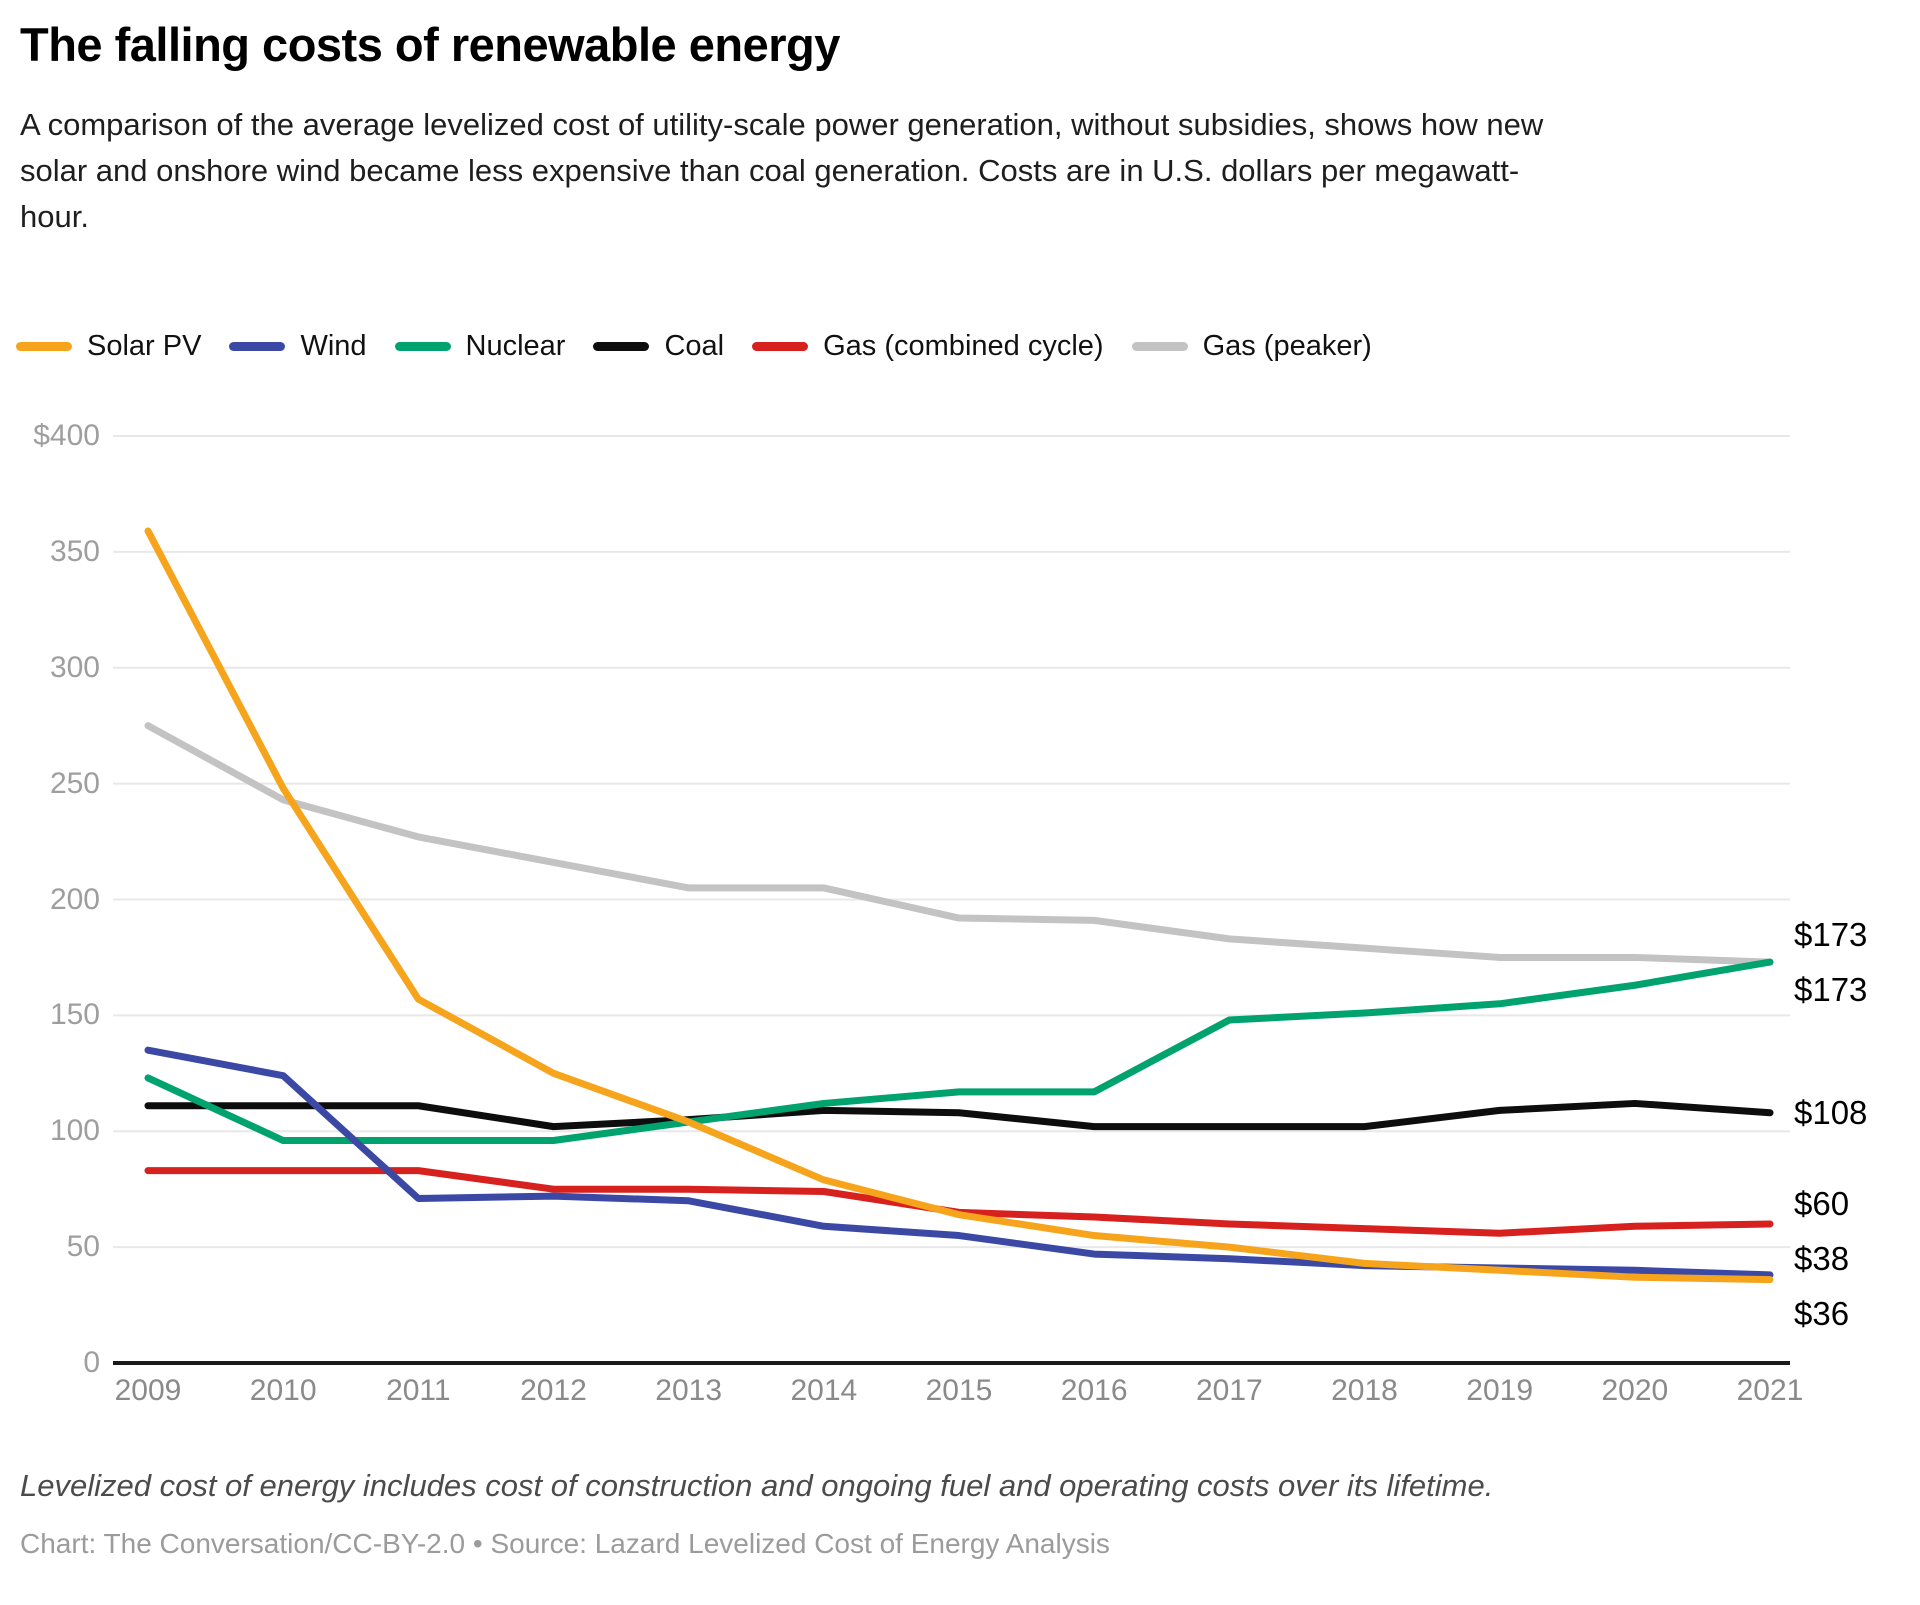 The image size is (1920, 1605). What do you see at coordinates (148, 1390) in the screenshot?
I see `x-tick-2009: 2009` at bounding box center [148, 1390].